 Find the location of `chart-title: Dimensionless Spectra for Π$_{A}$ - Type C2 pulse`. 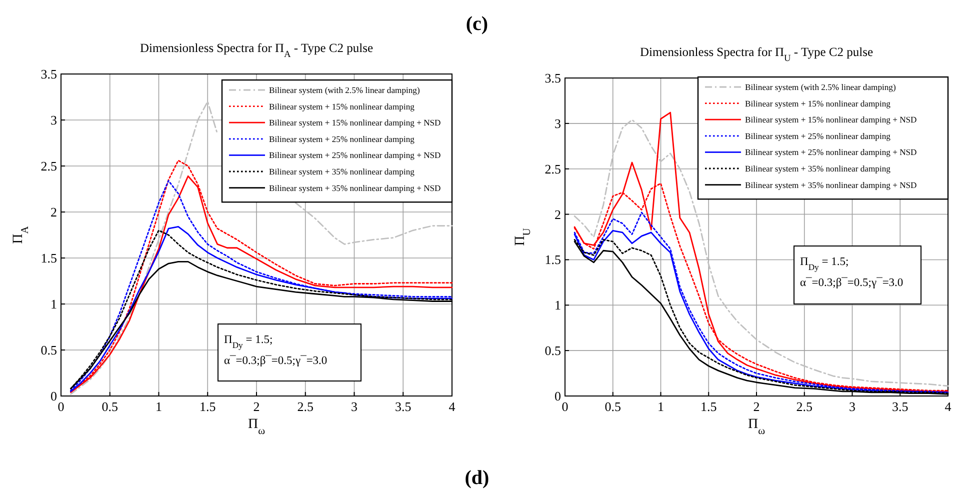

chart-title: Dimensionless Spectra for Π$_{A}$ - Type C2 pulse is located at coordinates (257, 50).